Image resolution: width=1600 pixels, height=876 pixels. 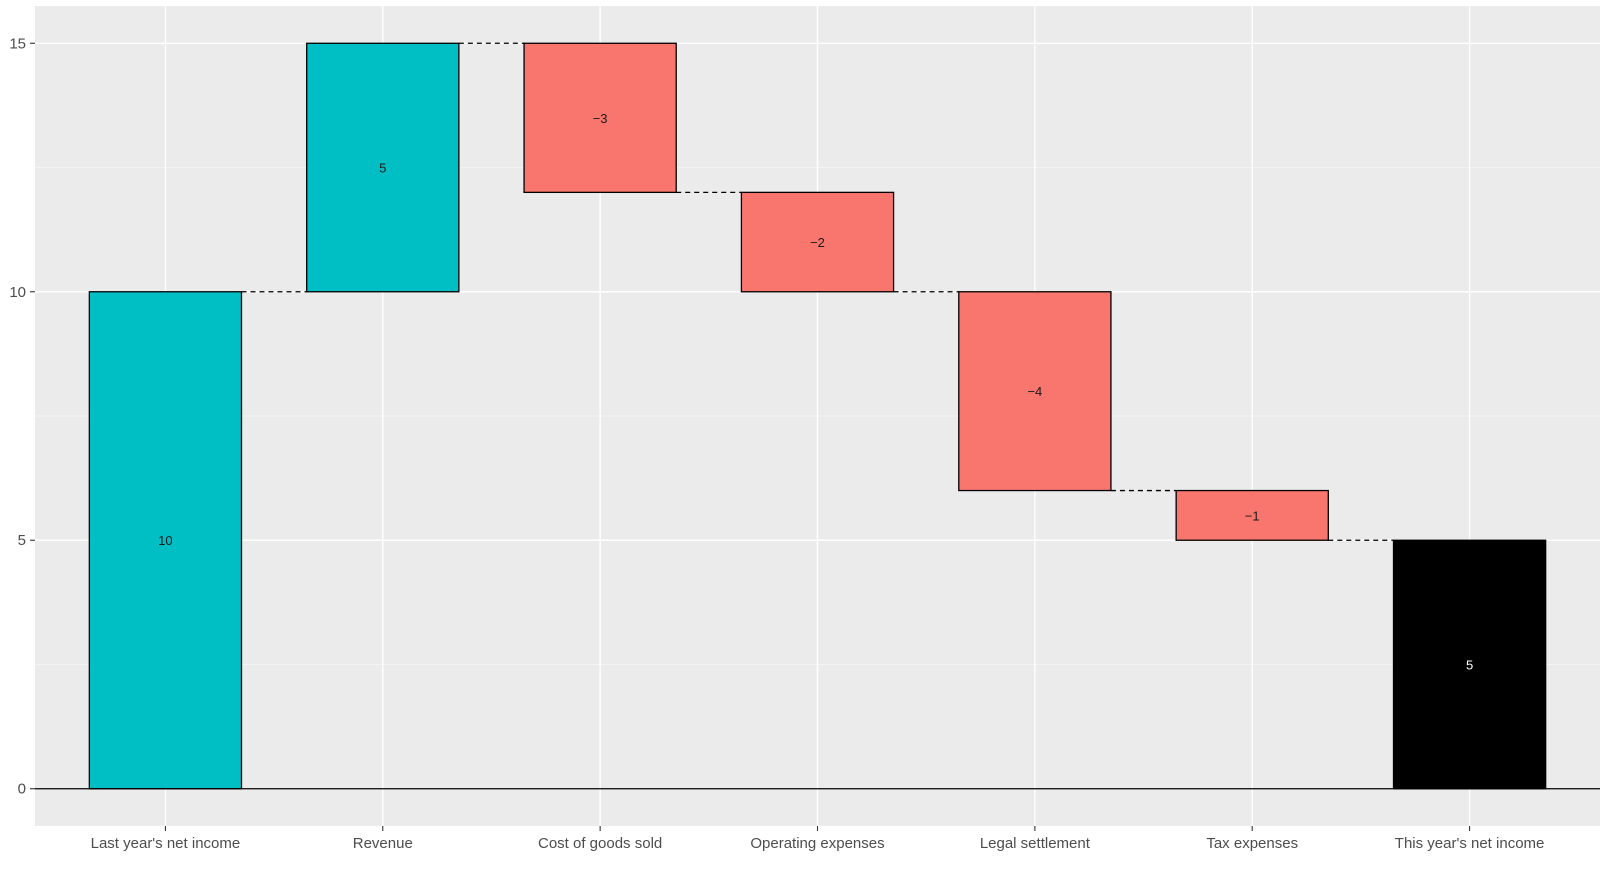 What do you see at coordinates (22, 416) in the screenshot?
I see `y-axis: 0 5 10 15` at bounding box center [22, 416].